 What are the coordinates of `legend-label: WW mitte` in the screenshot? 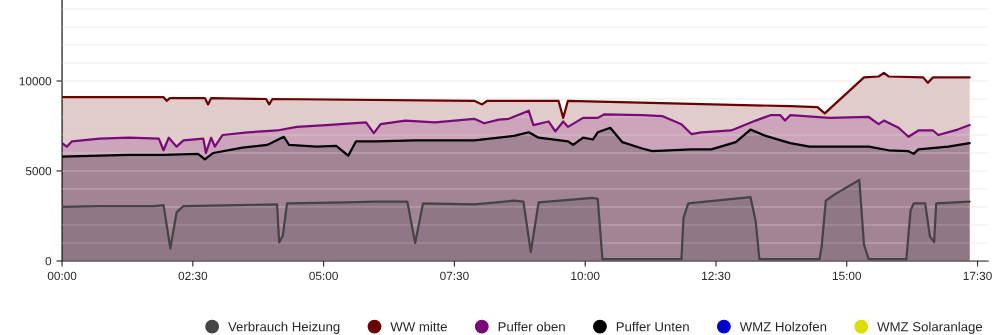 It's located at (418, 326).